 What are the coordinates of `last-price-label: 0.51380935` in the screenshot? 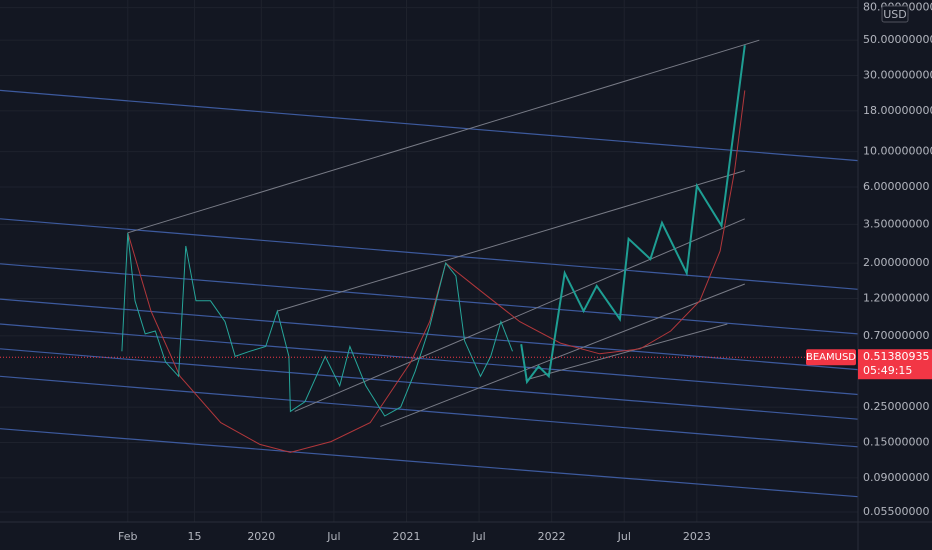 It's located at (896, 356).